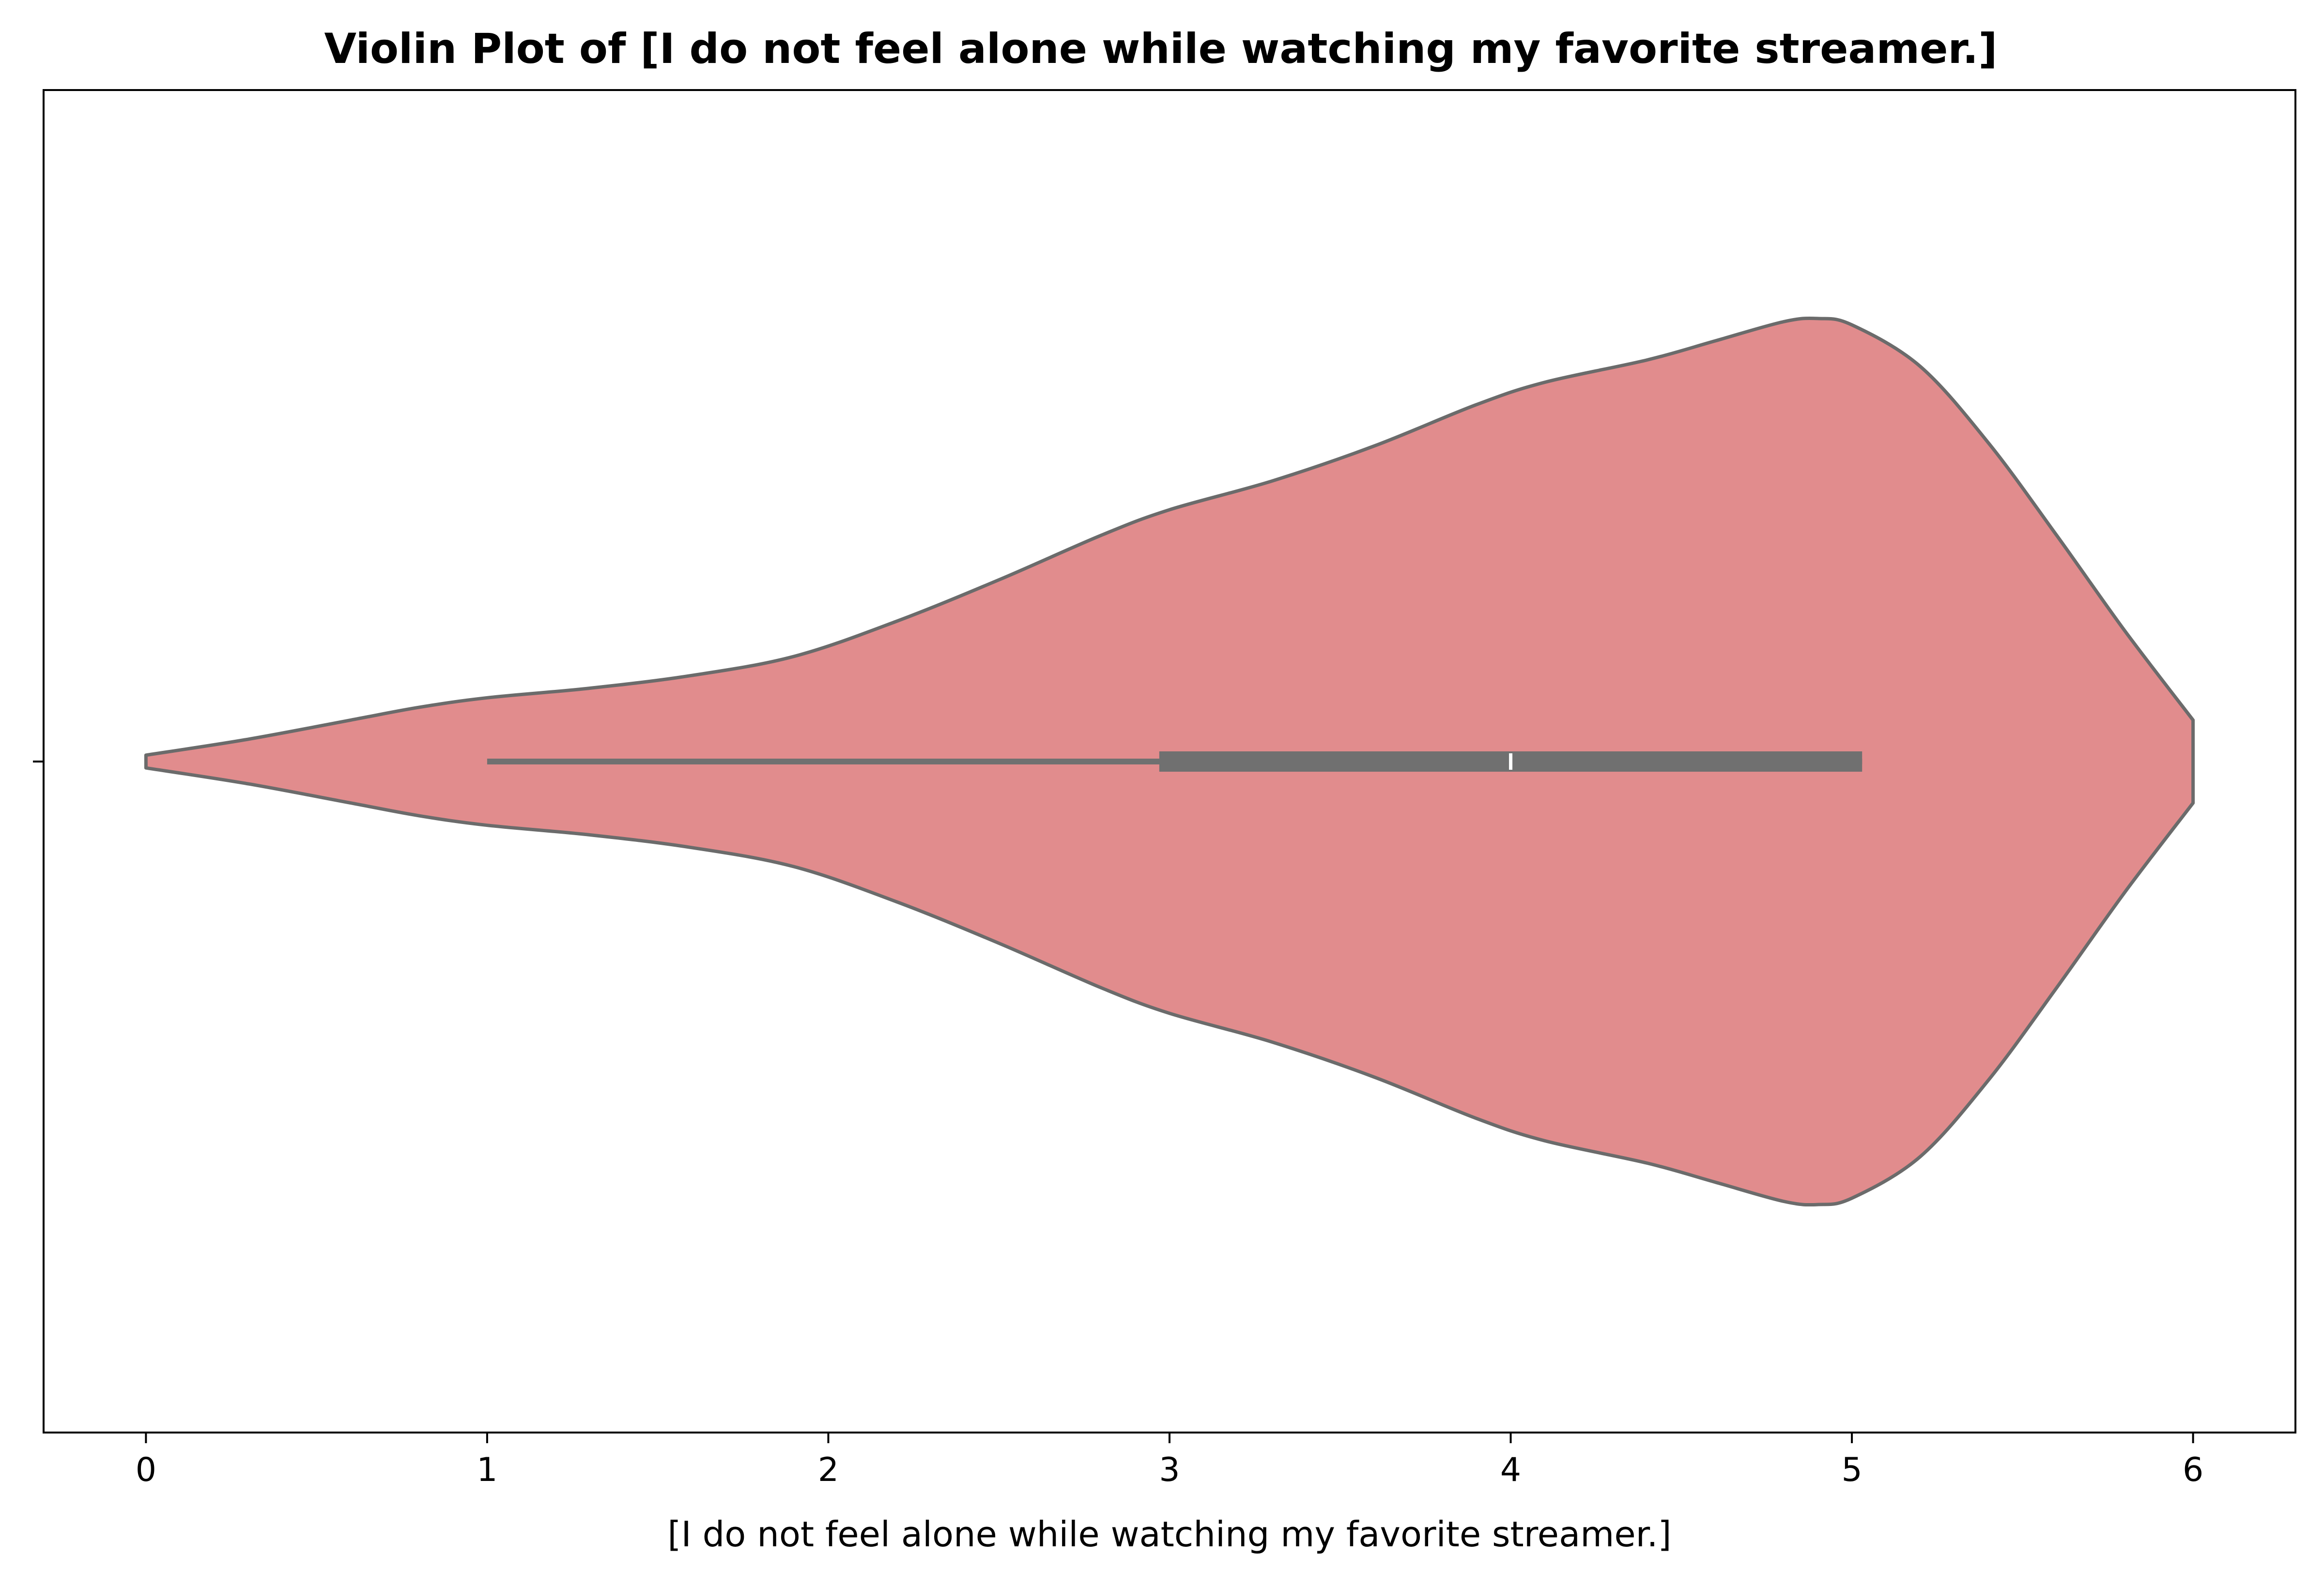 This screenshot has height=1586, width=2324. What do you see at coordinates (1510, 1470) in the screenshot?
I see `x-tick-label: 4` at bounding box center [1510, 1470].